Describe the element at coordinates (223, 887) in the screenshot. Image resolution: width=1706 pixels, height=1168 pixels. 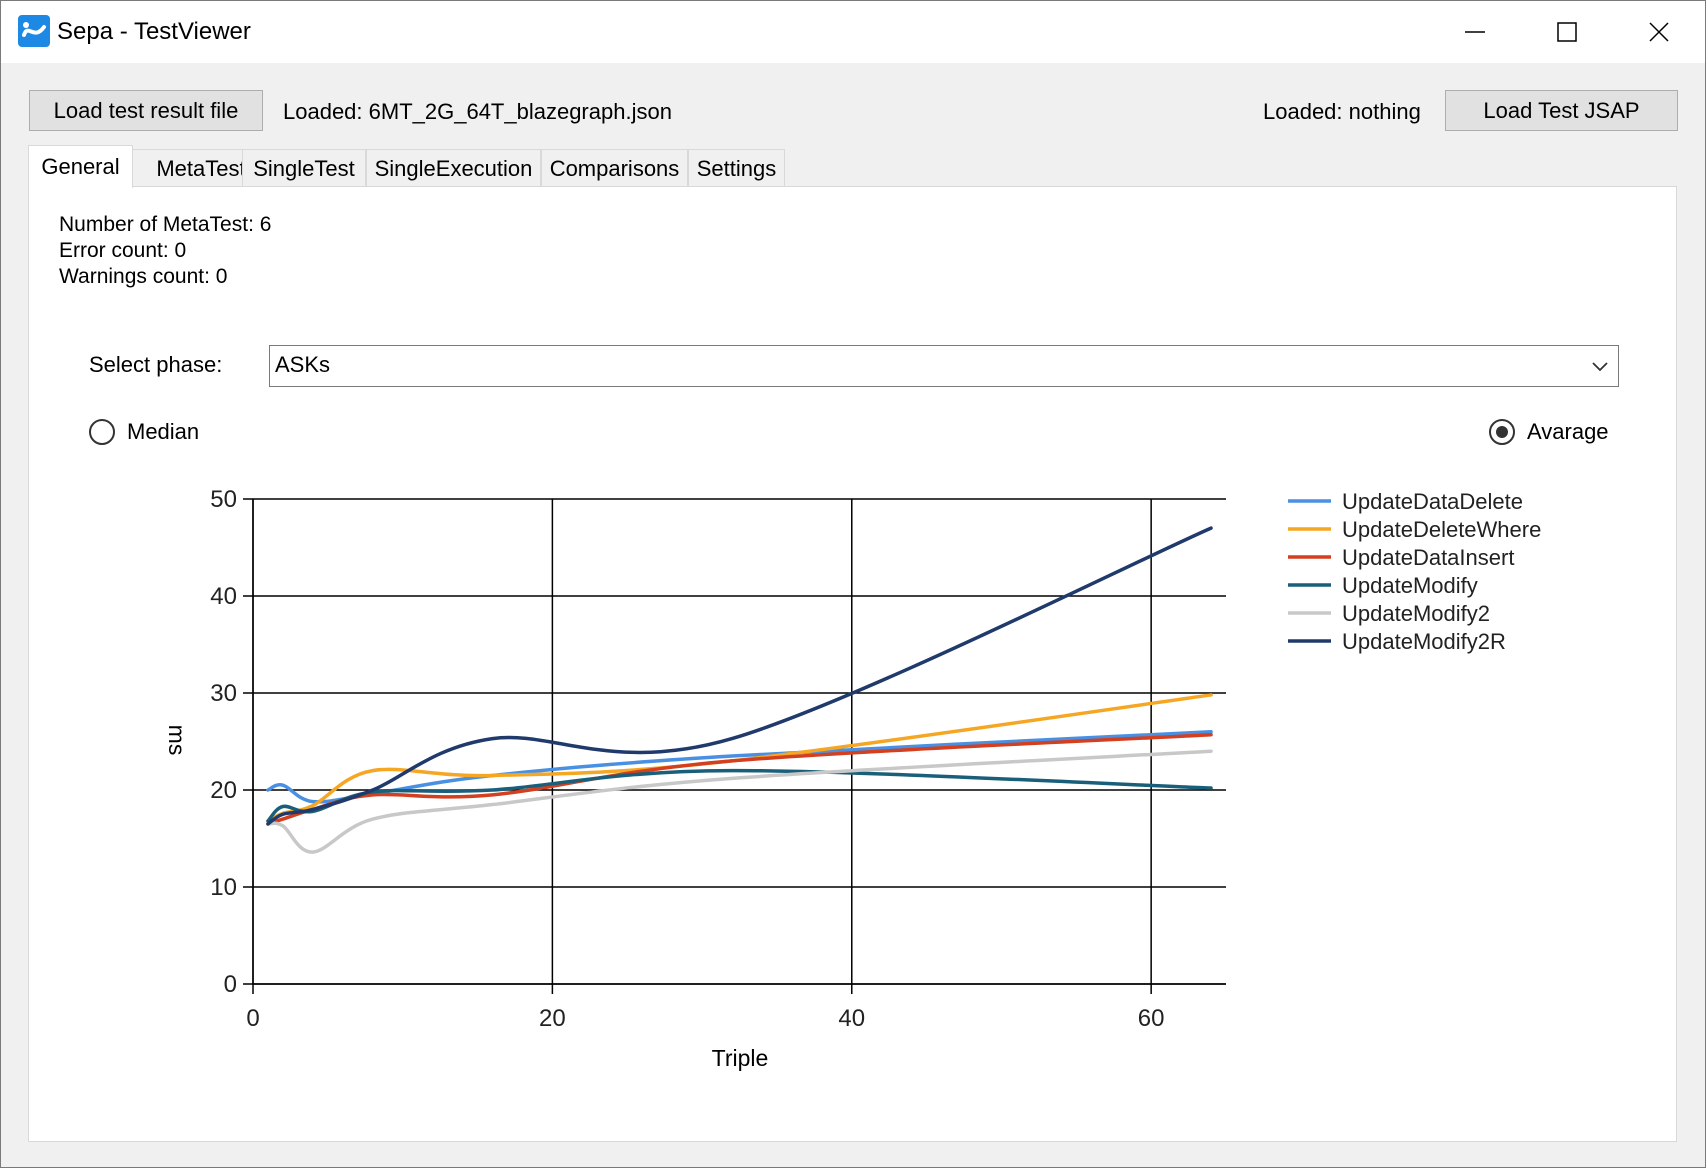
I see `y-tick-label: 10` at that location.